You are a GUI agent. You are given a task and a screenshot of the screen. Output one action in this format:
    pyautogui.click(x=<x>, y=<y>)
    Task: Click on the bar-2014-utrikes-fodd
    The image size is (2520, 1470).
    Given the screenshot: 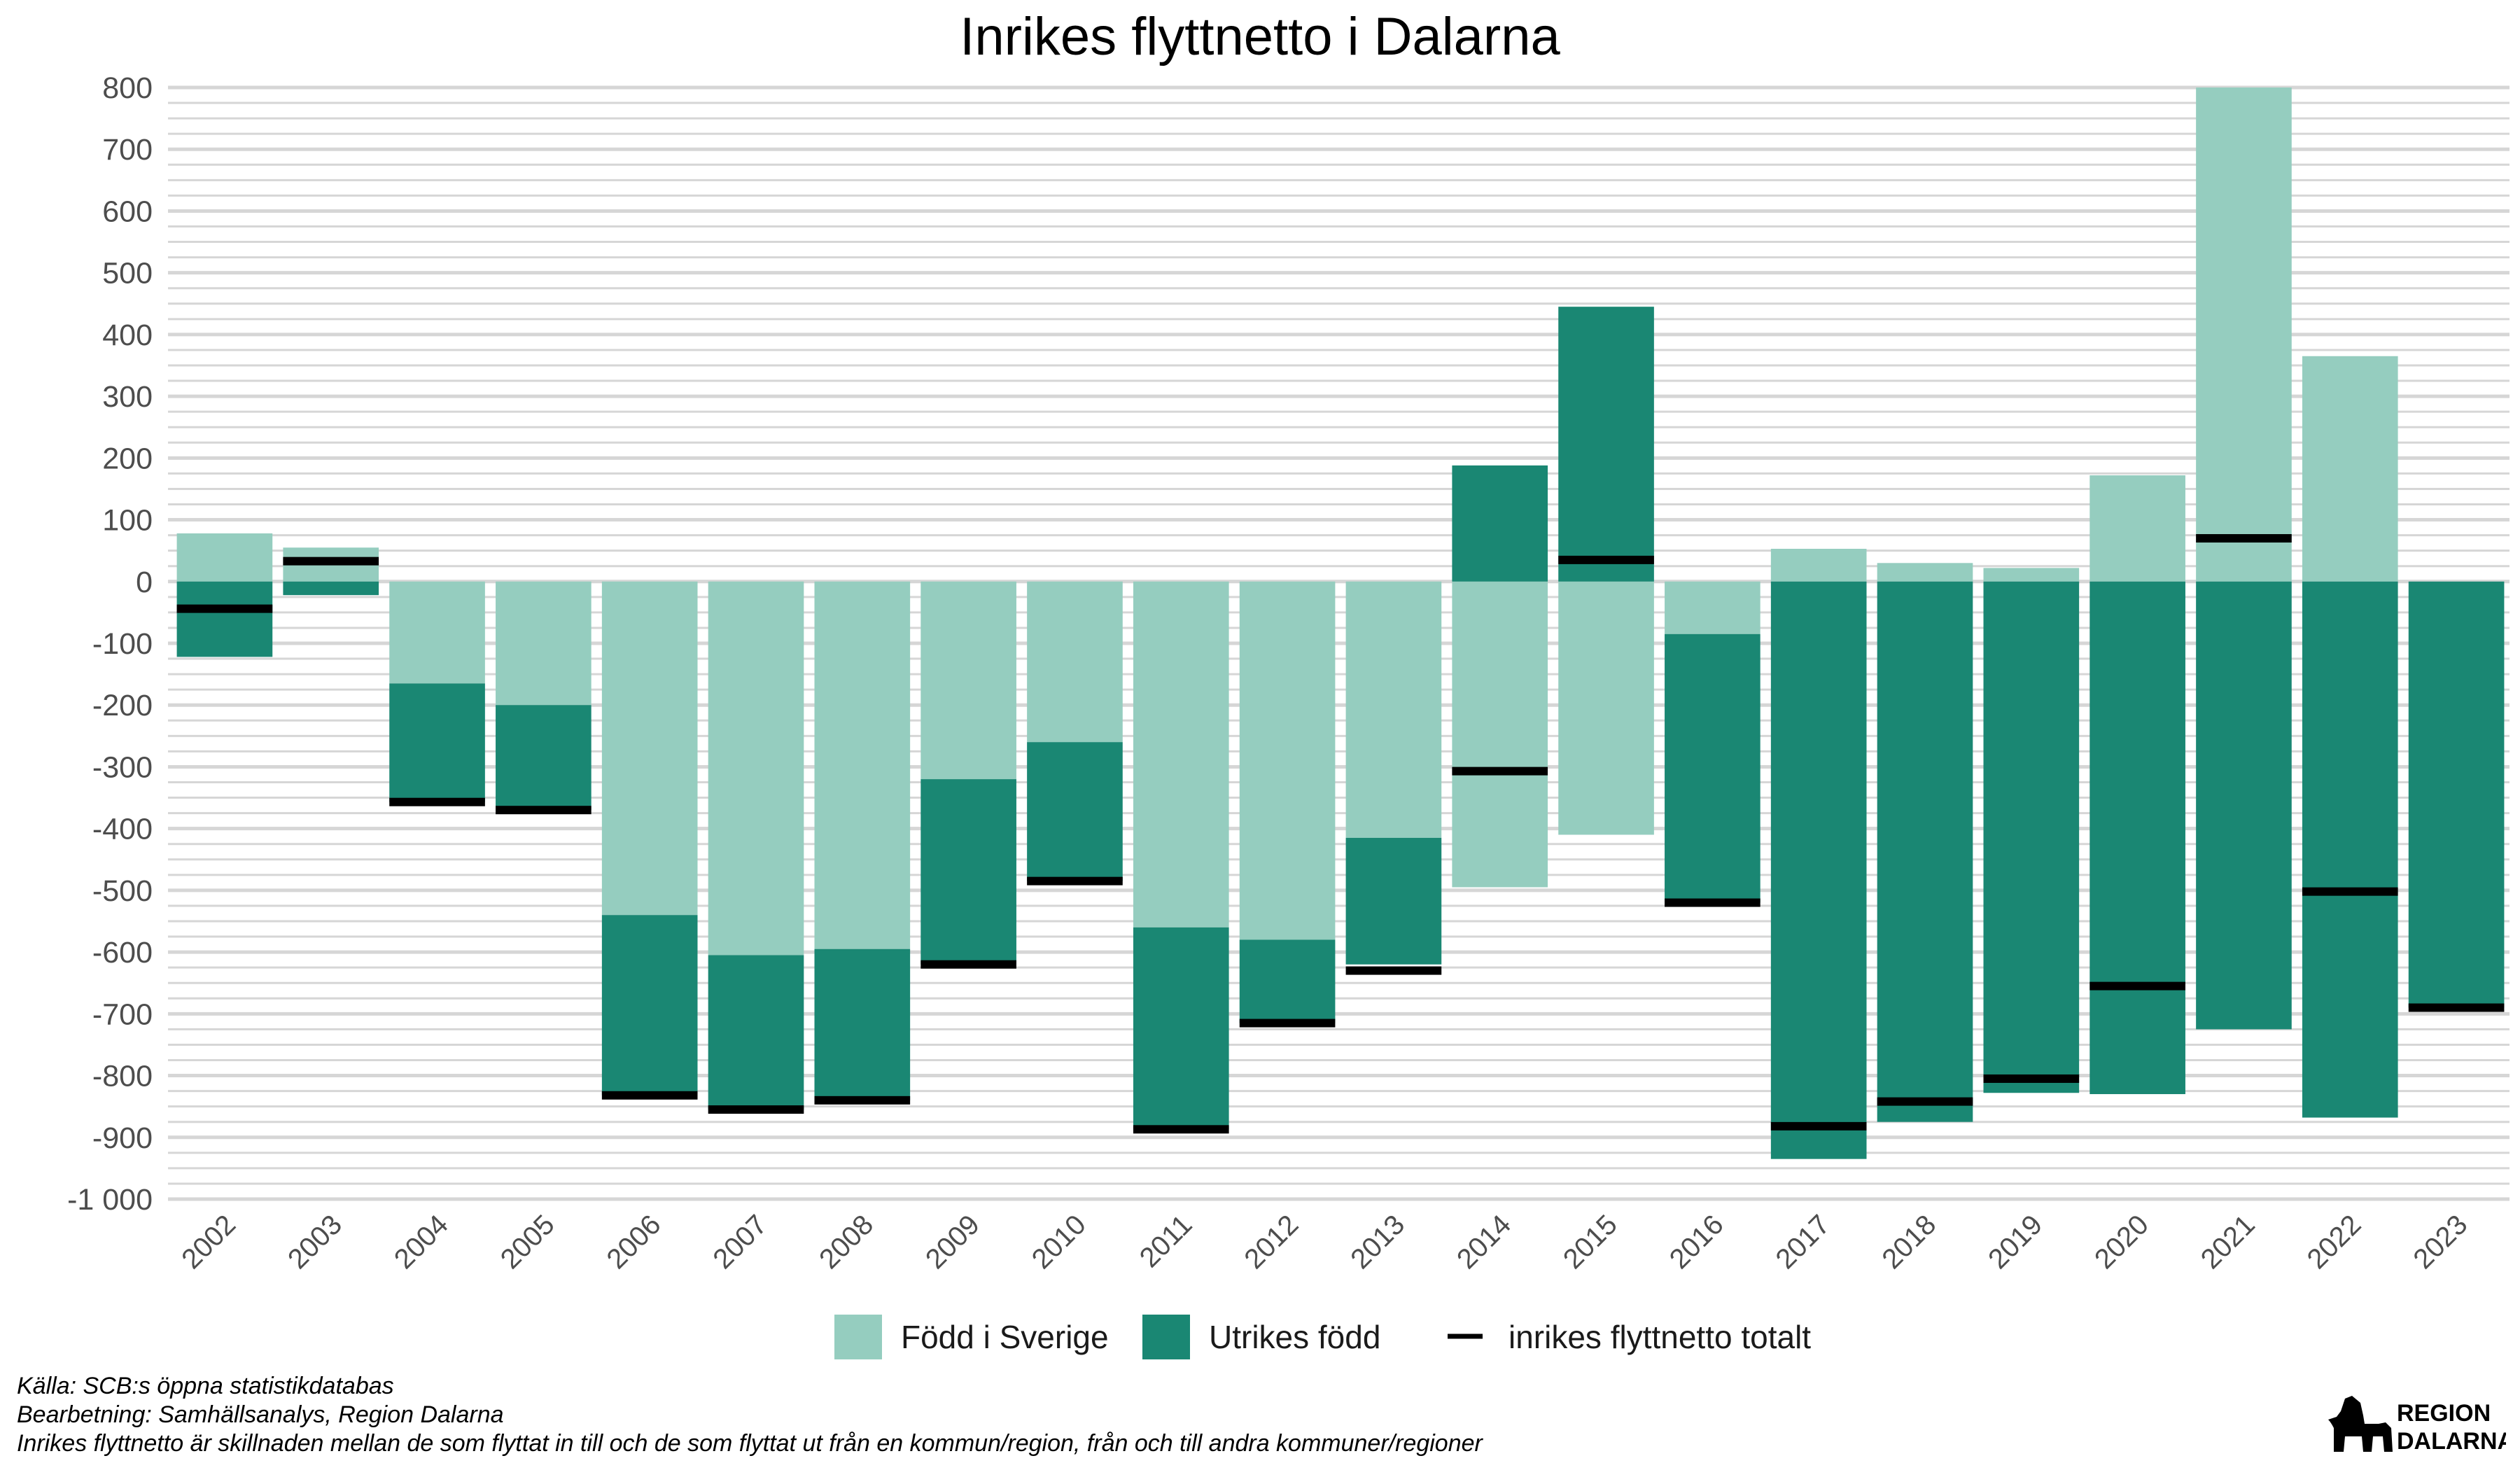 What is the action you would take?
    pyautogui.click(x=1500, y=523)
    